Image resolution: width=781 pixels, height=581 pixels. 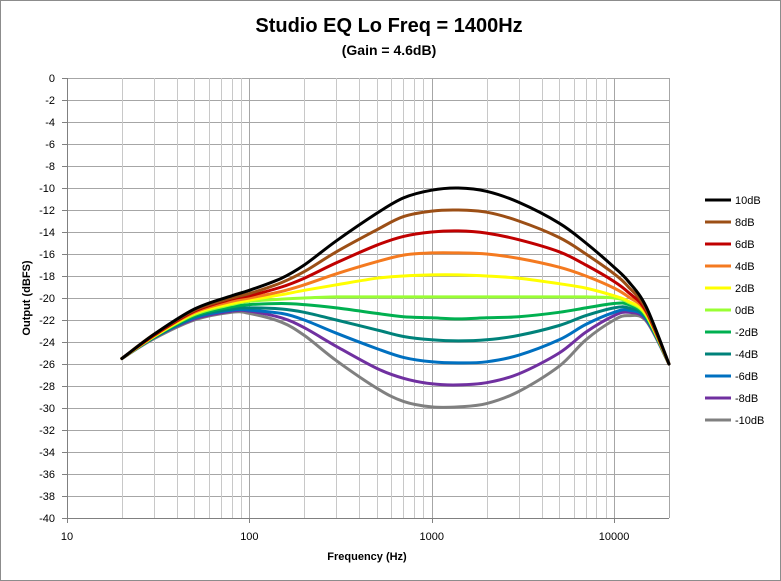 I want to click on series-line-4dB, so click(x=395, y=308).